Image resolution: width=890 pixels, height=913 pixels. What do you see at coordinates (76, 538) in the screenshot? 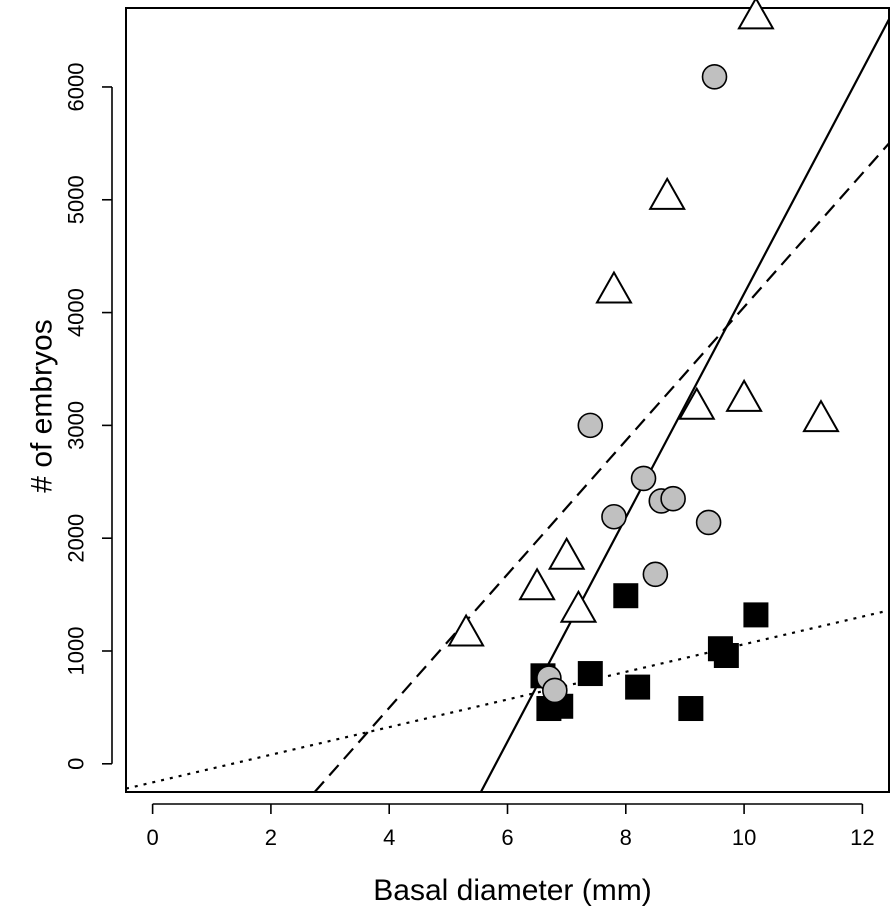
I see `y-tick-label: 2000` at bounding box center [76, 538].